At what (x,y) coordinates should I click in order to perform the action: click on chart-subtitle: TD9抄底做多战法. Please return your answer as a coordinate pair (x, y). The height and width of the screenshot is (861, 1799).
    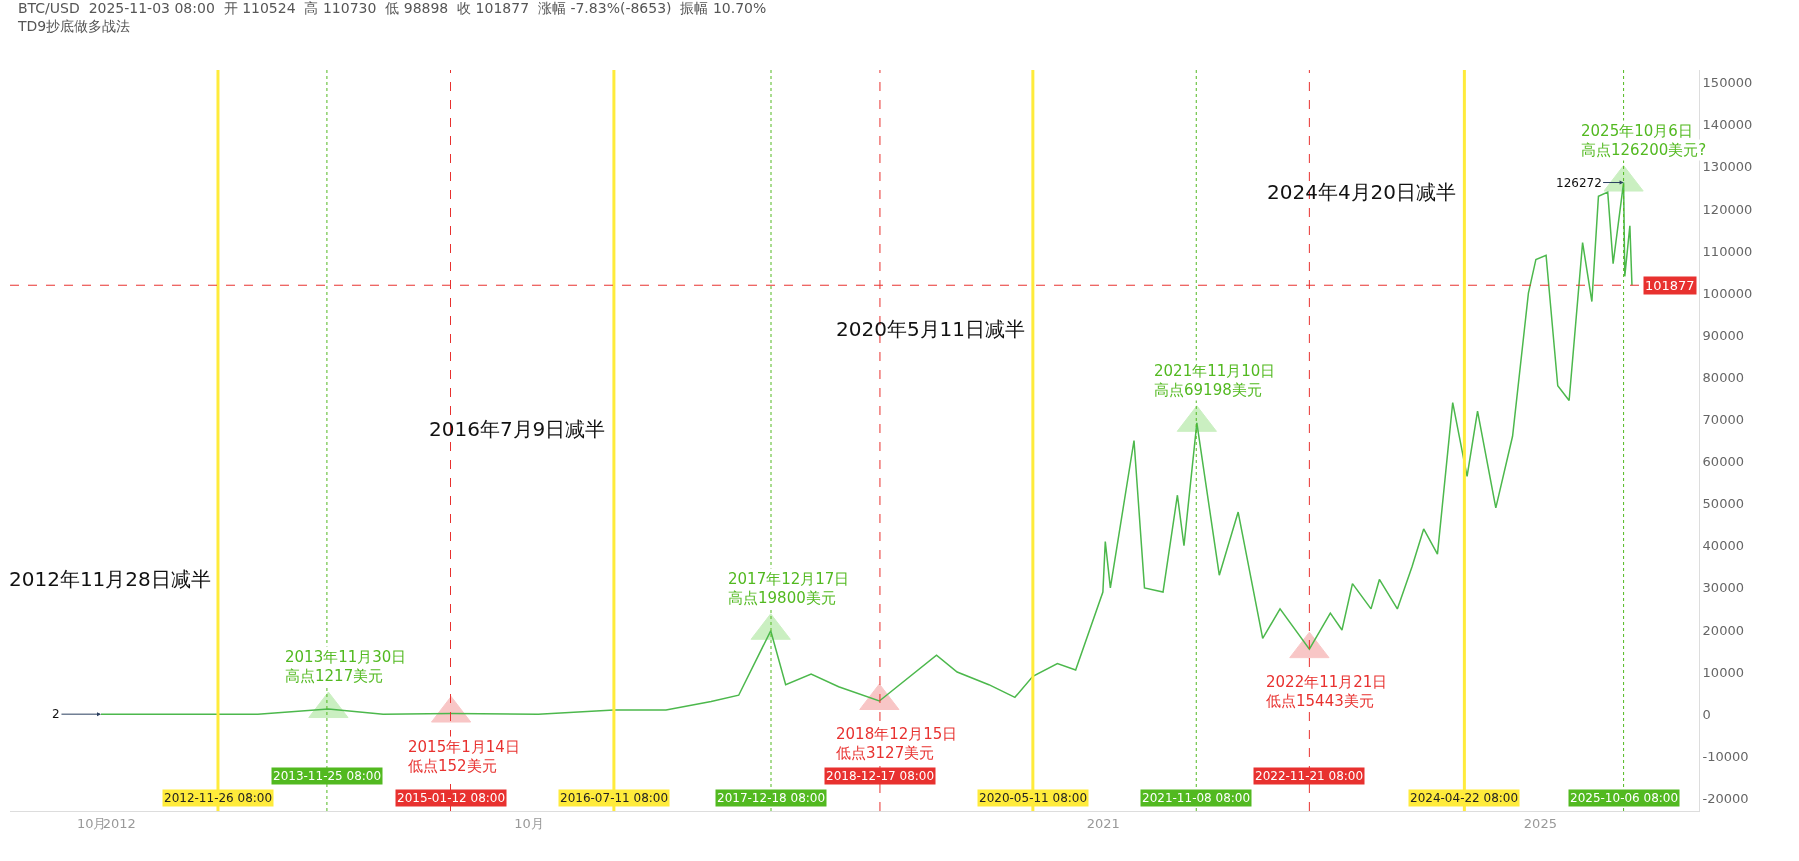
    Looking at the image, I should click on (73, 26).